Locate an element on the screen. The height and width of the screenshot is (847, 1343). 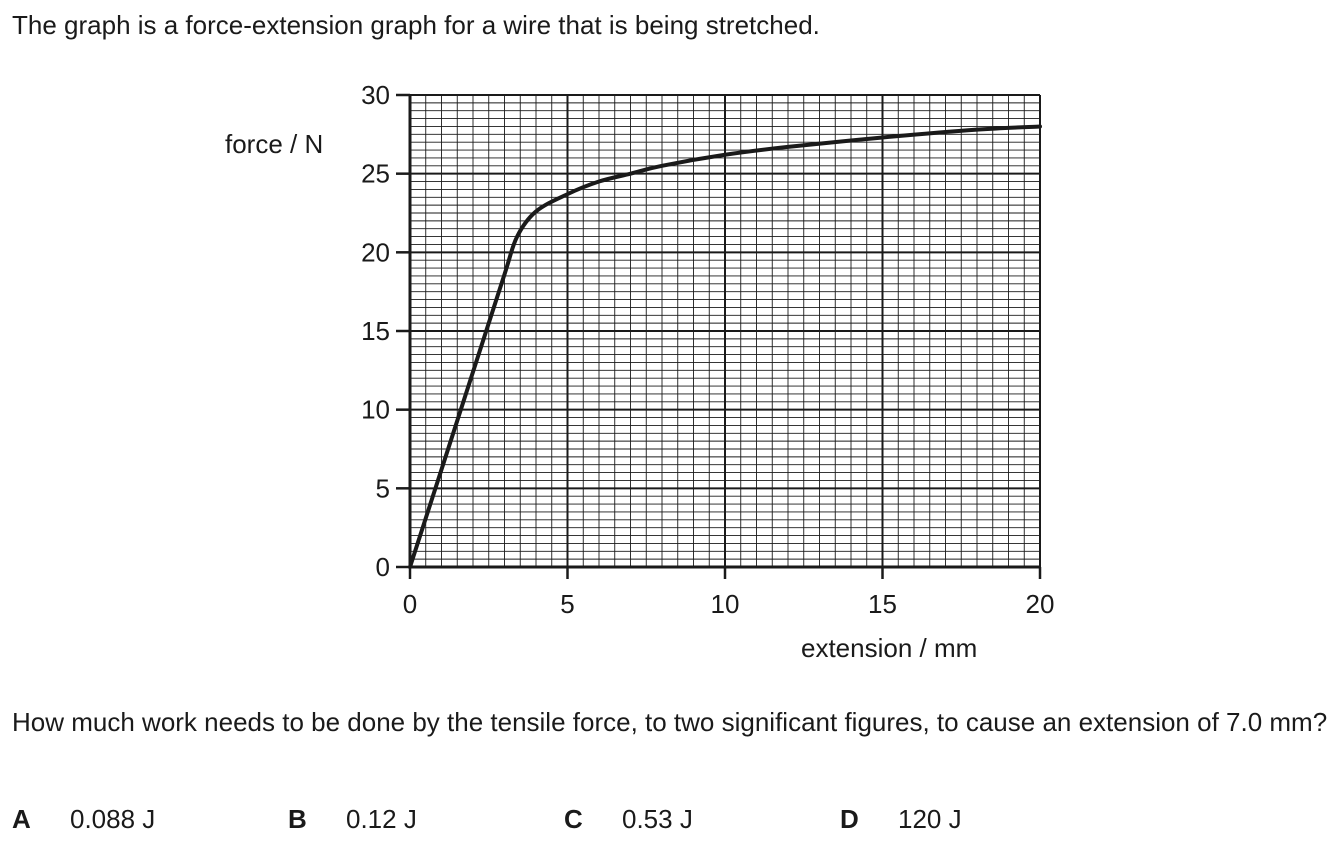
y-tick-label: 5 is located at coordinates (383, 488).